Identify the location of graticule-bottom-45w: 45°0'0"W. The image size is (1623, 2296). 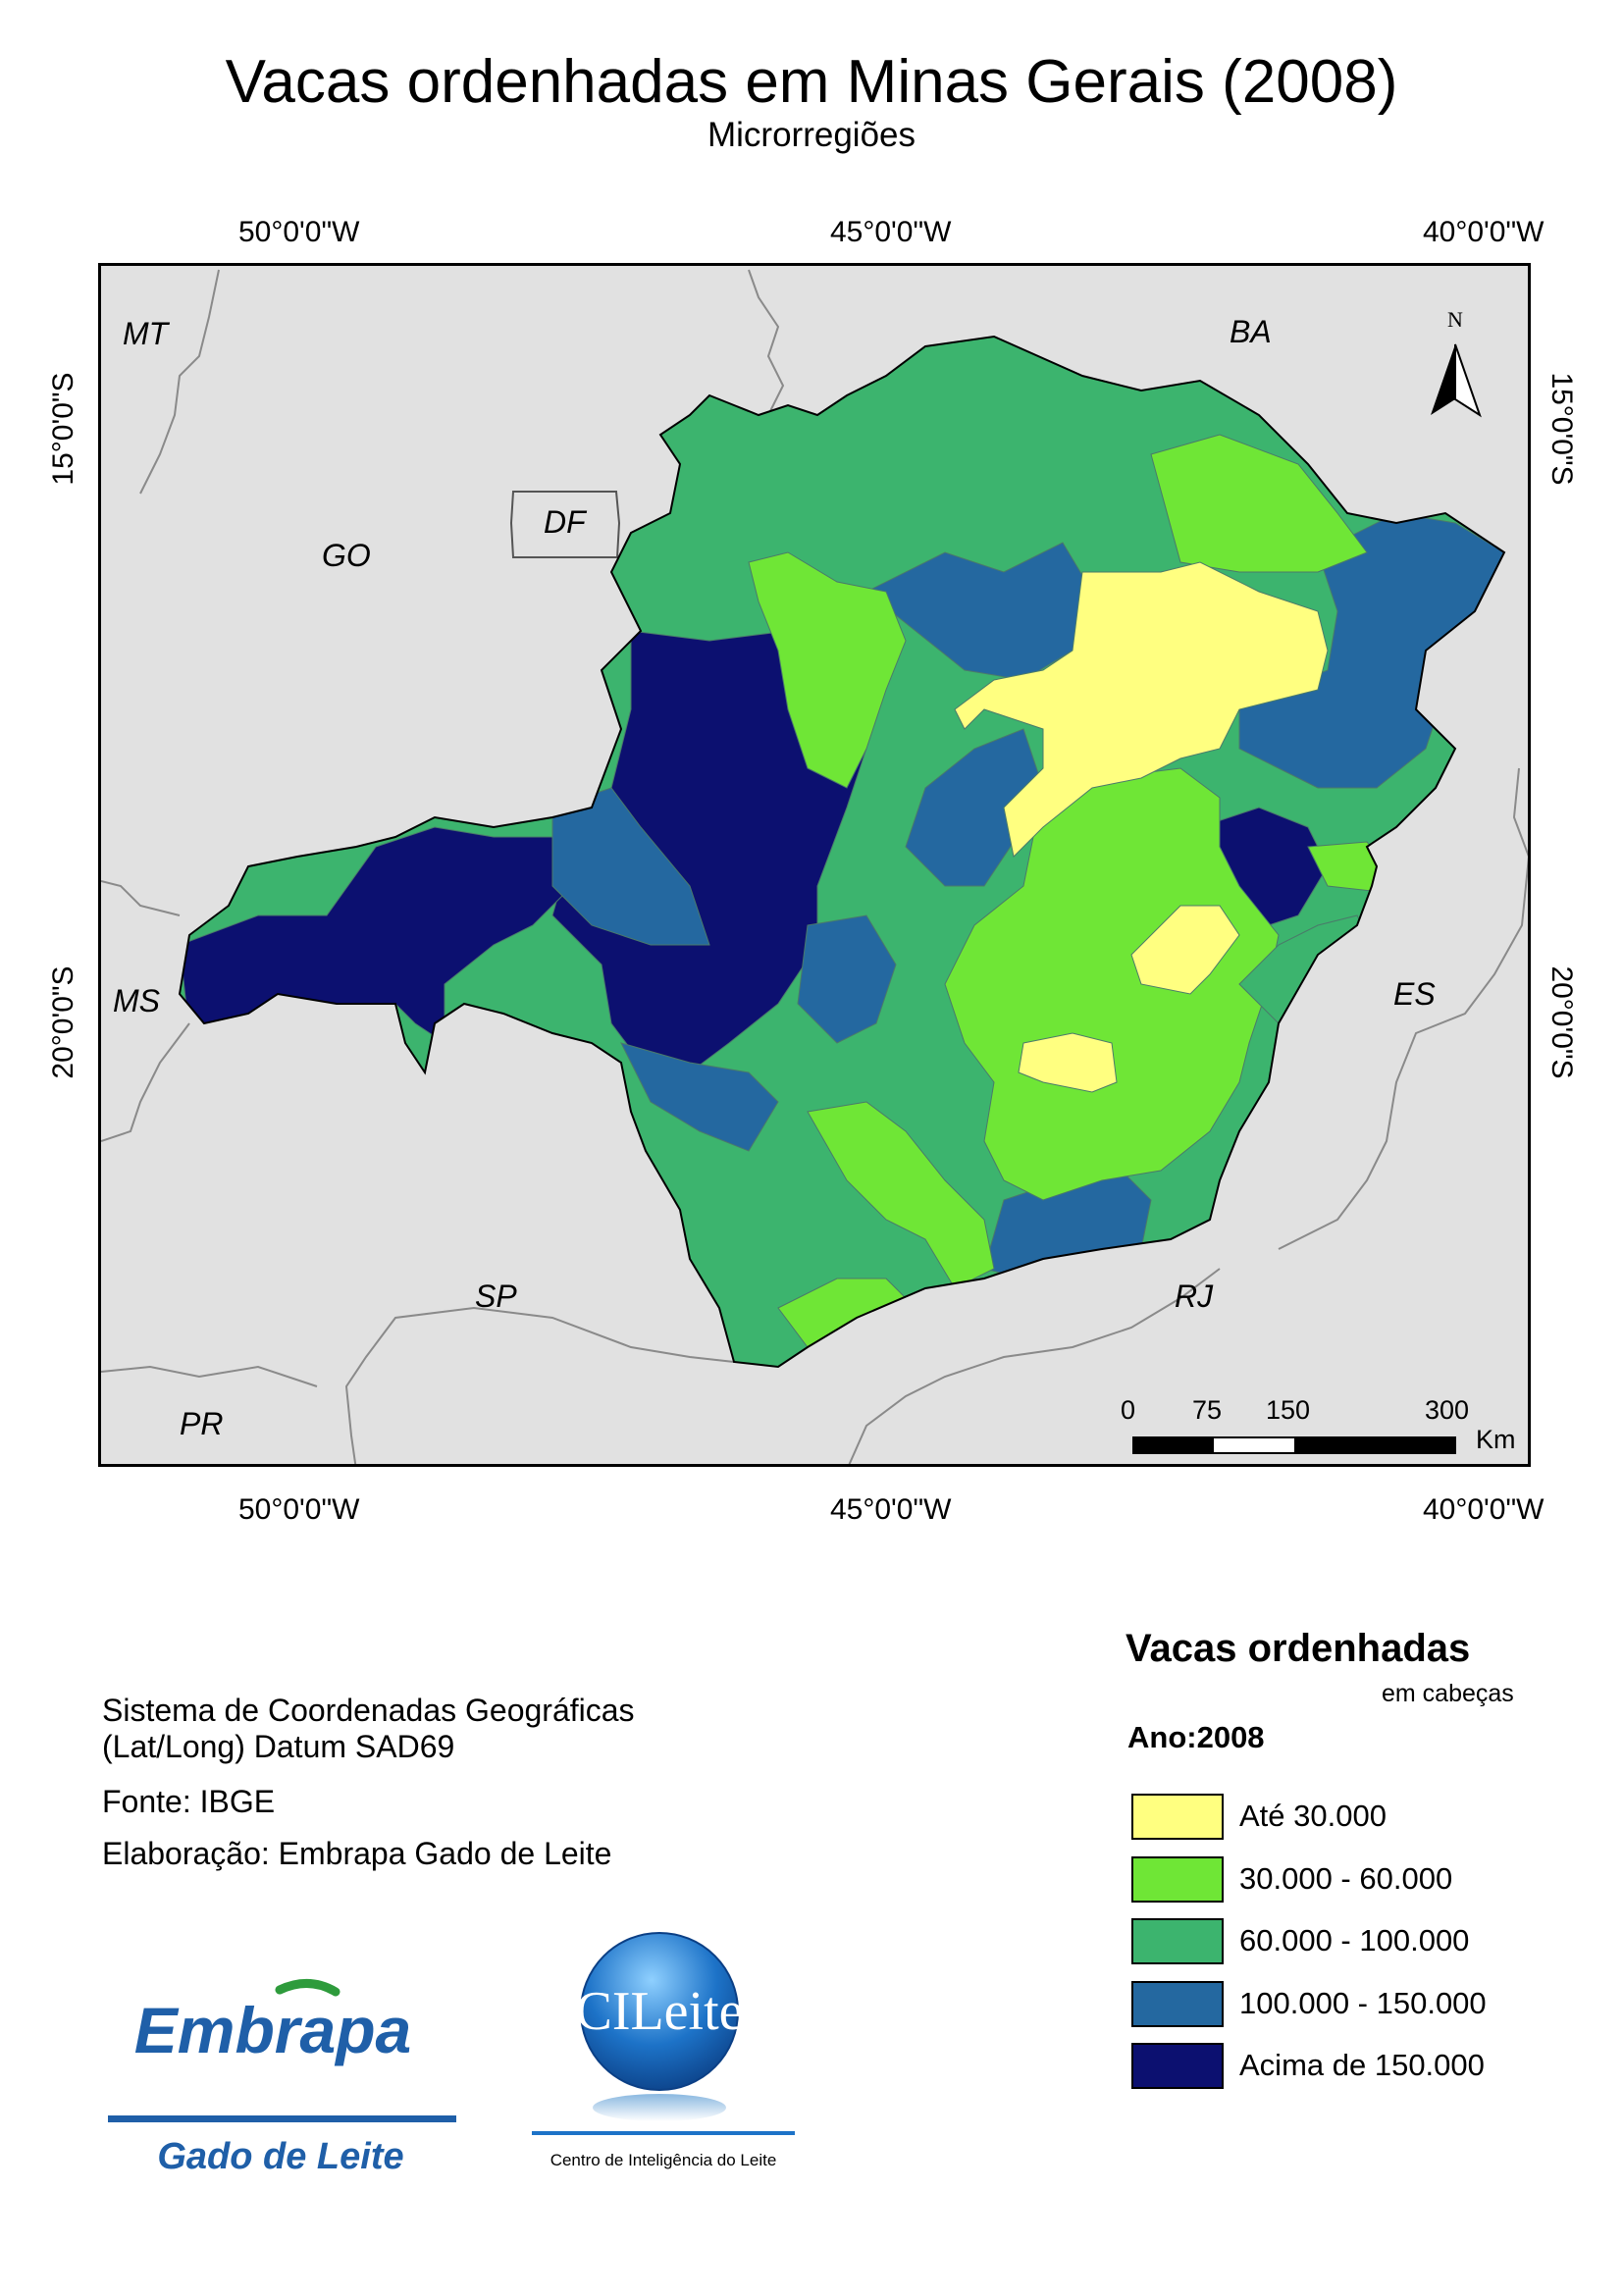
(891, 1509).